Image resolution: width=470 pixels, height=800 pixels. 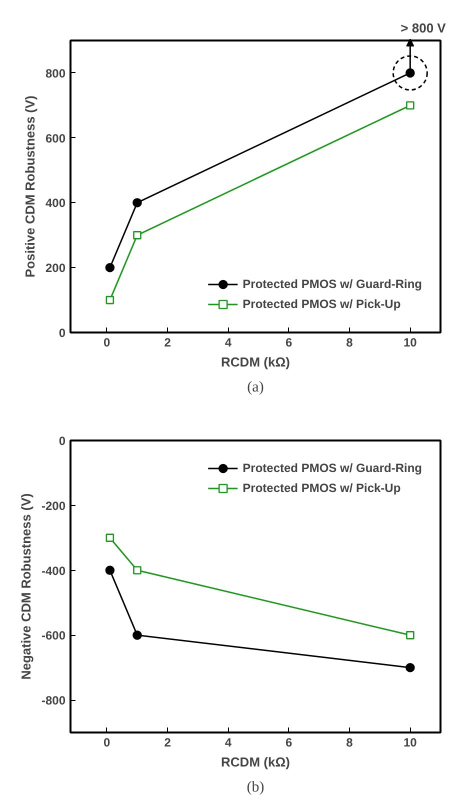 I want to click on text: (a), so click(x=255, y=388).